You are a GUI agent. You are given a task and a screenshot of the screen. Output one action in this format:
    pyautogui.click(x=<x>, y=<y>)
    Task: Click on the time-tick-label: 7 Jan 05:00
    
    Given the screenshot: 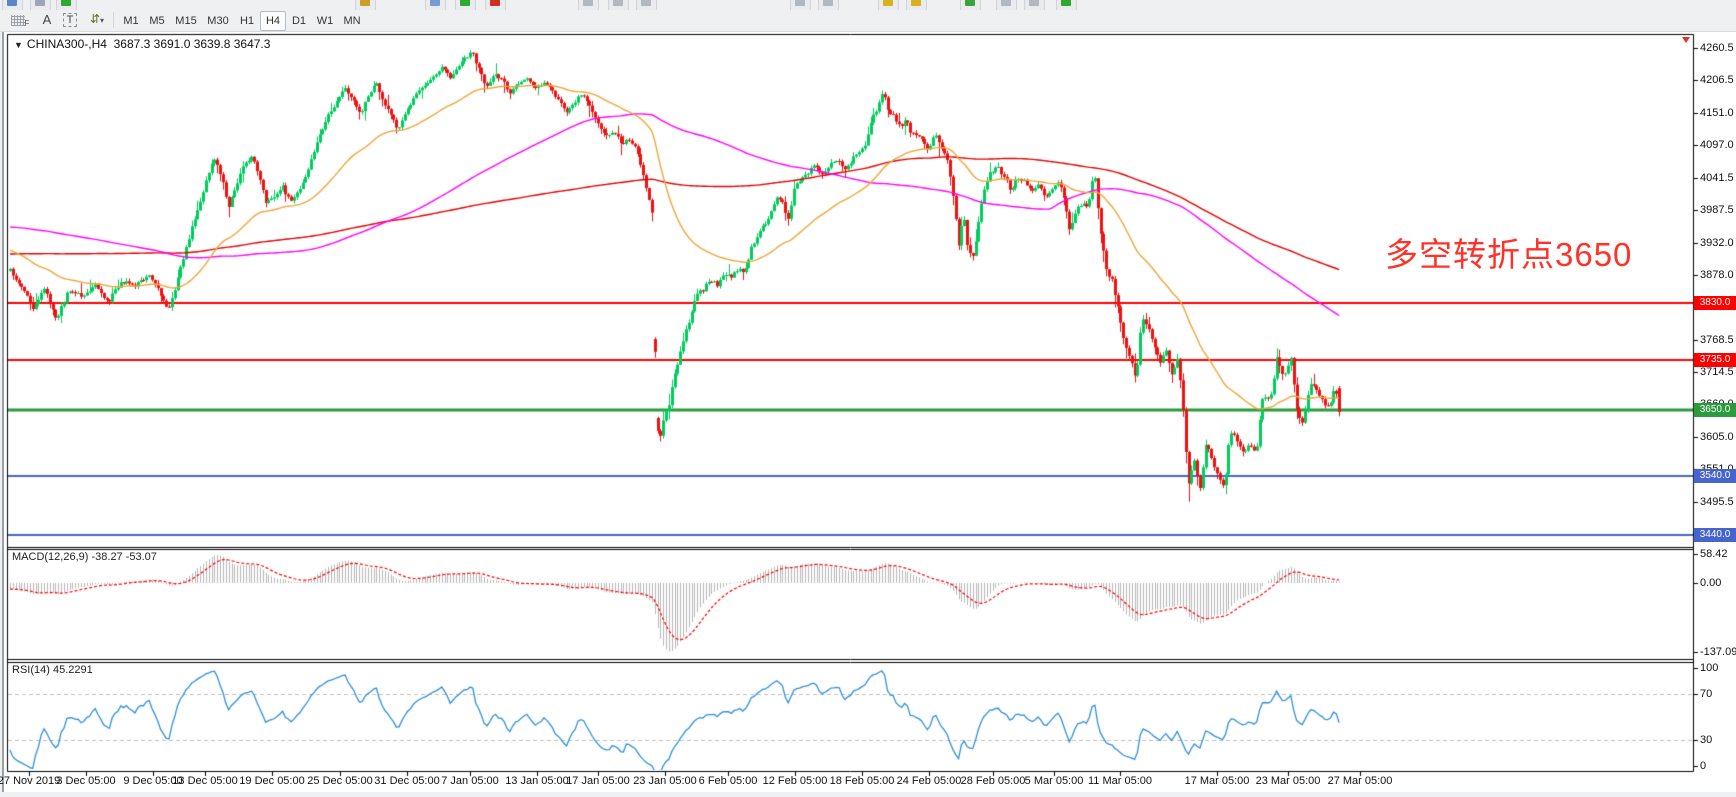 What is the action you would take?
    pyautogui.click(x=470, y=781)
    